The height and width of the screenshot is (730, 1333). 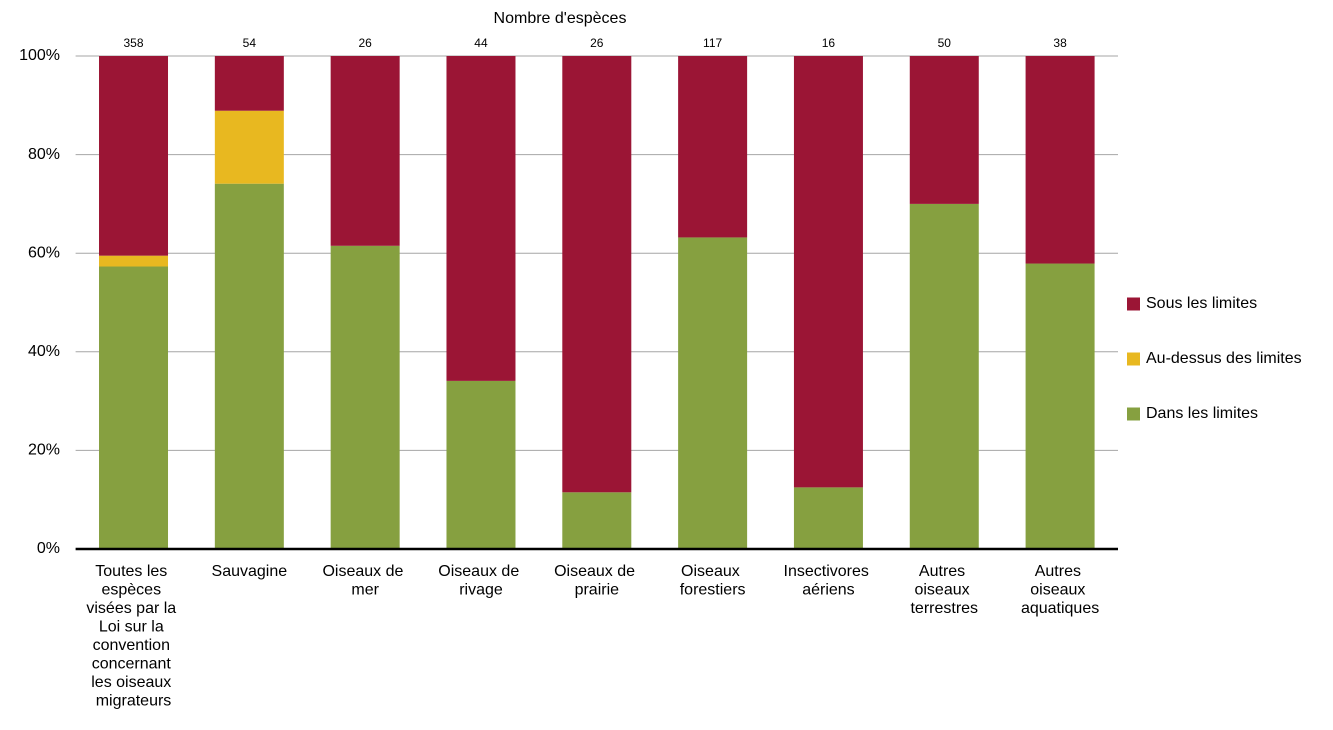 I want to click on count-label: 117, so click(x=712, y=43).